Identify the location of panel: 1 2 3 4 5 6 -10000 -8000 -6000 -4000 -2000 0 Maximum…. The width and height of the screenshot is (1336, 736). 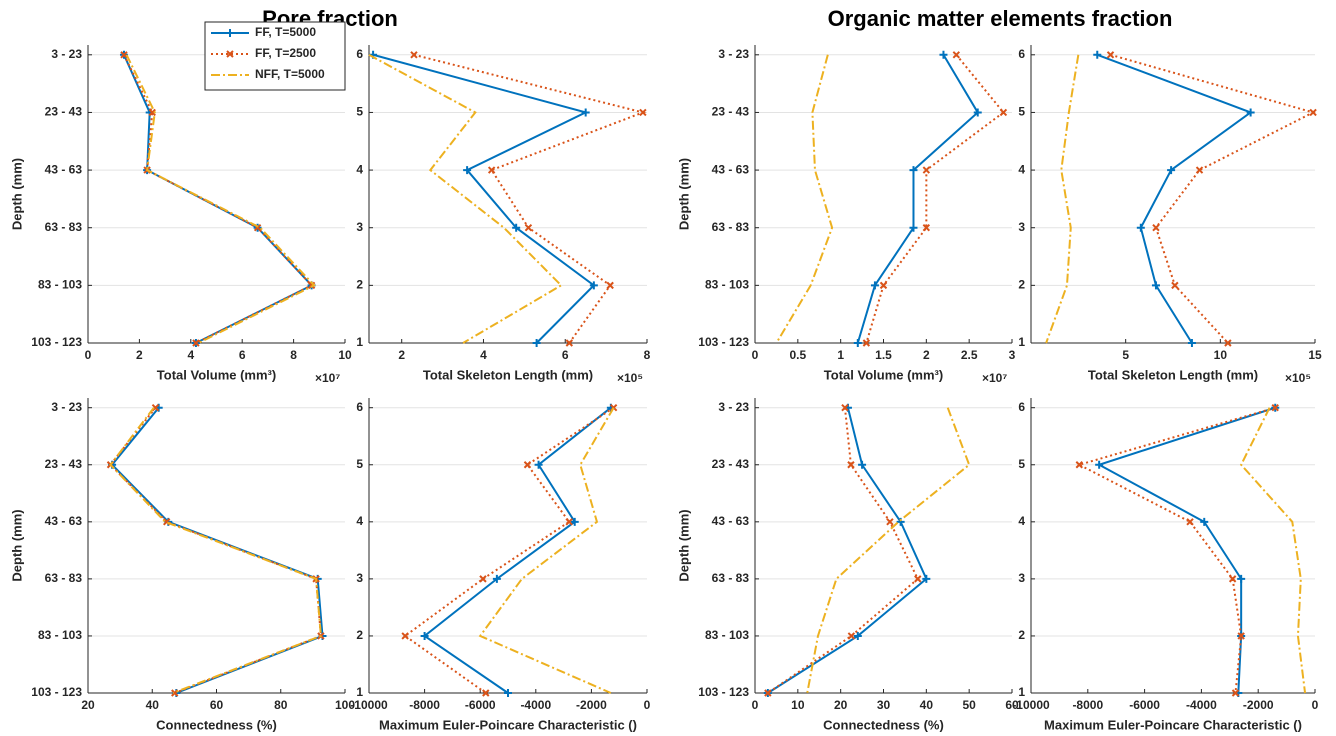
(1165, 565).